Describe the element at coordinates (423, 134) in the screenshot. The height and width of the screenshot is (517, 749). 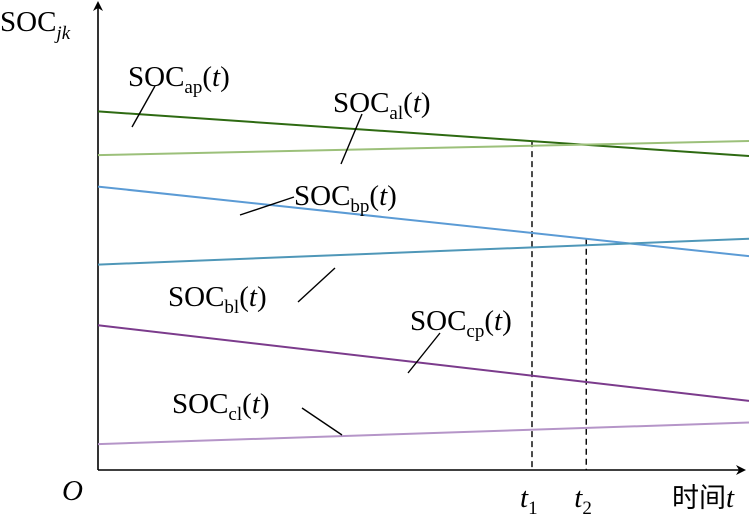
I see `series-line-ap` at that location.